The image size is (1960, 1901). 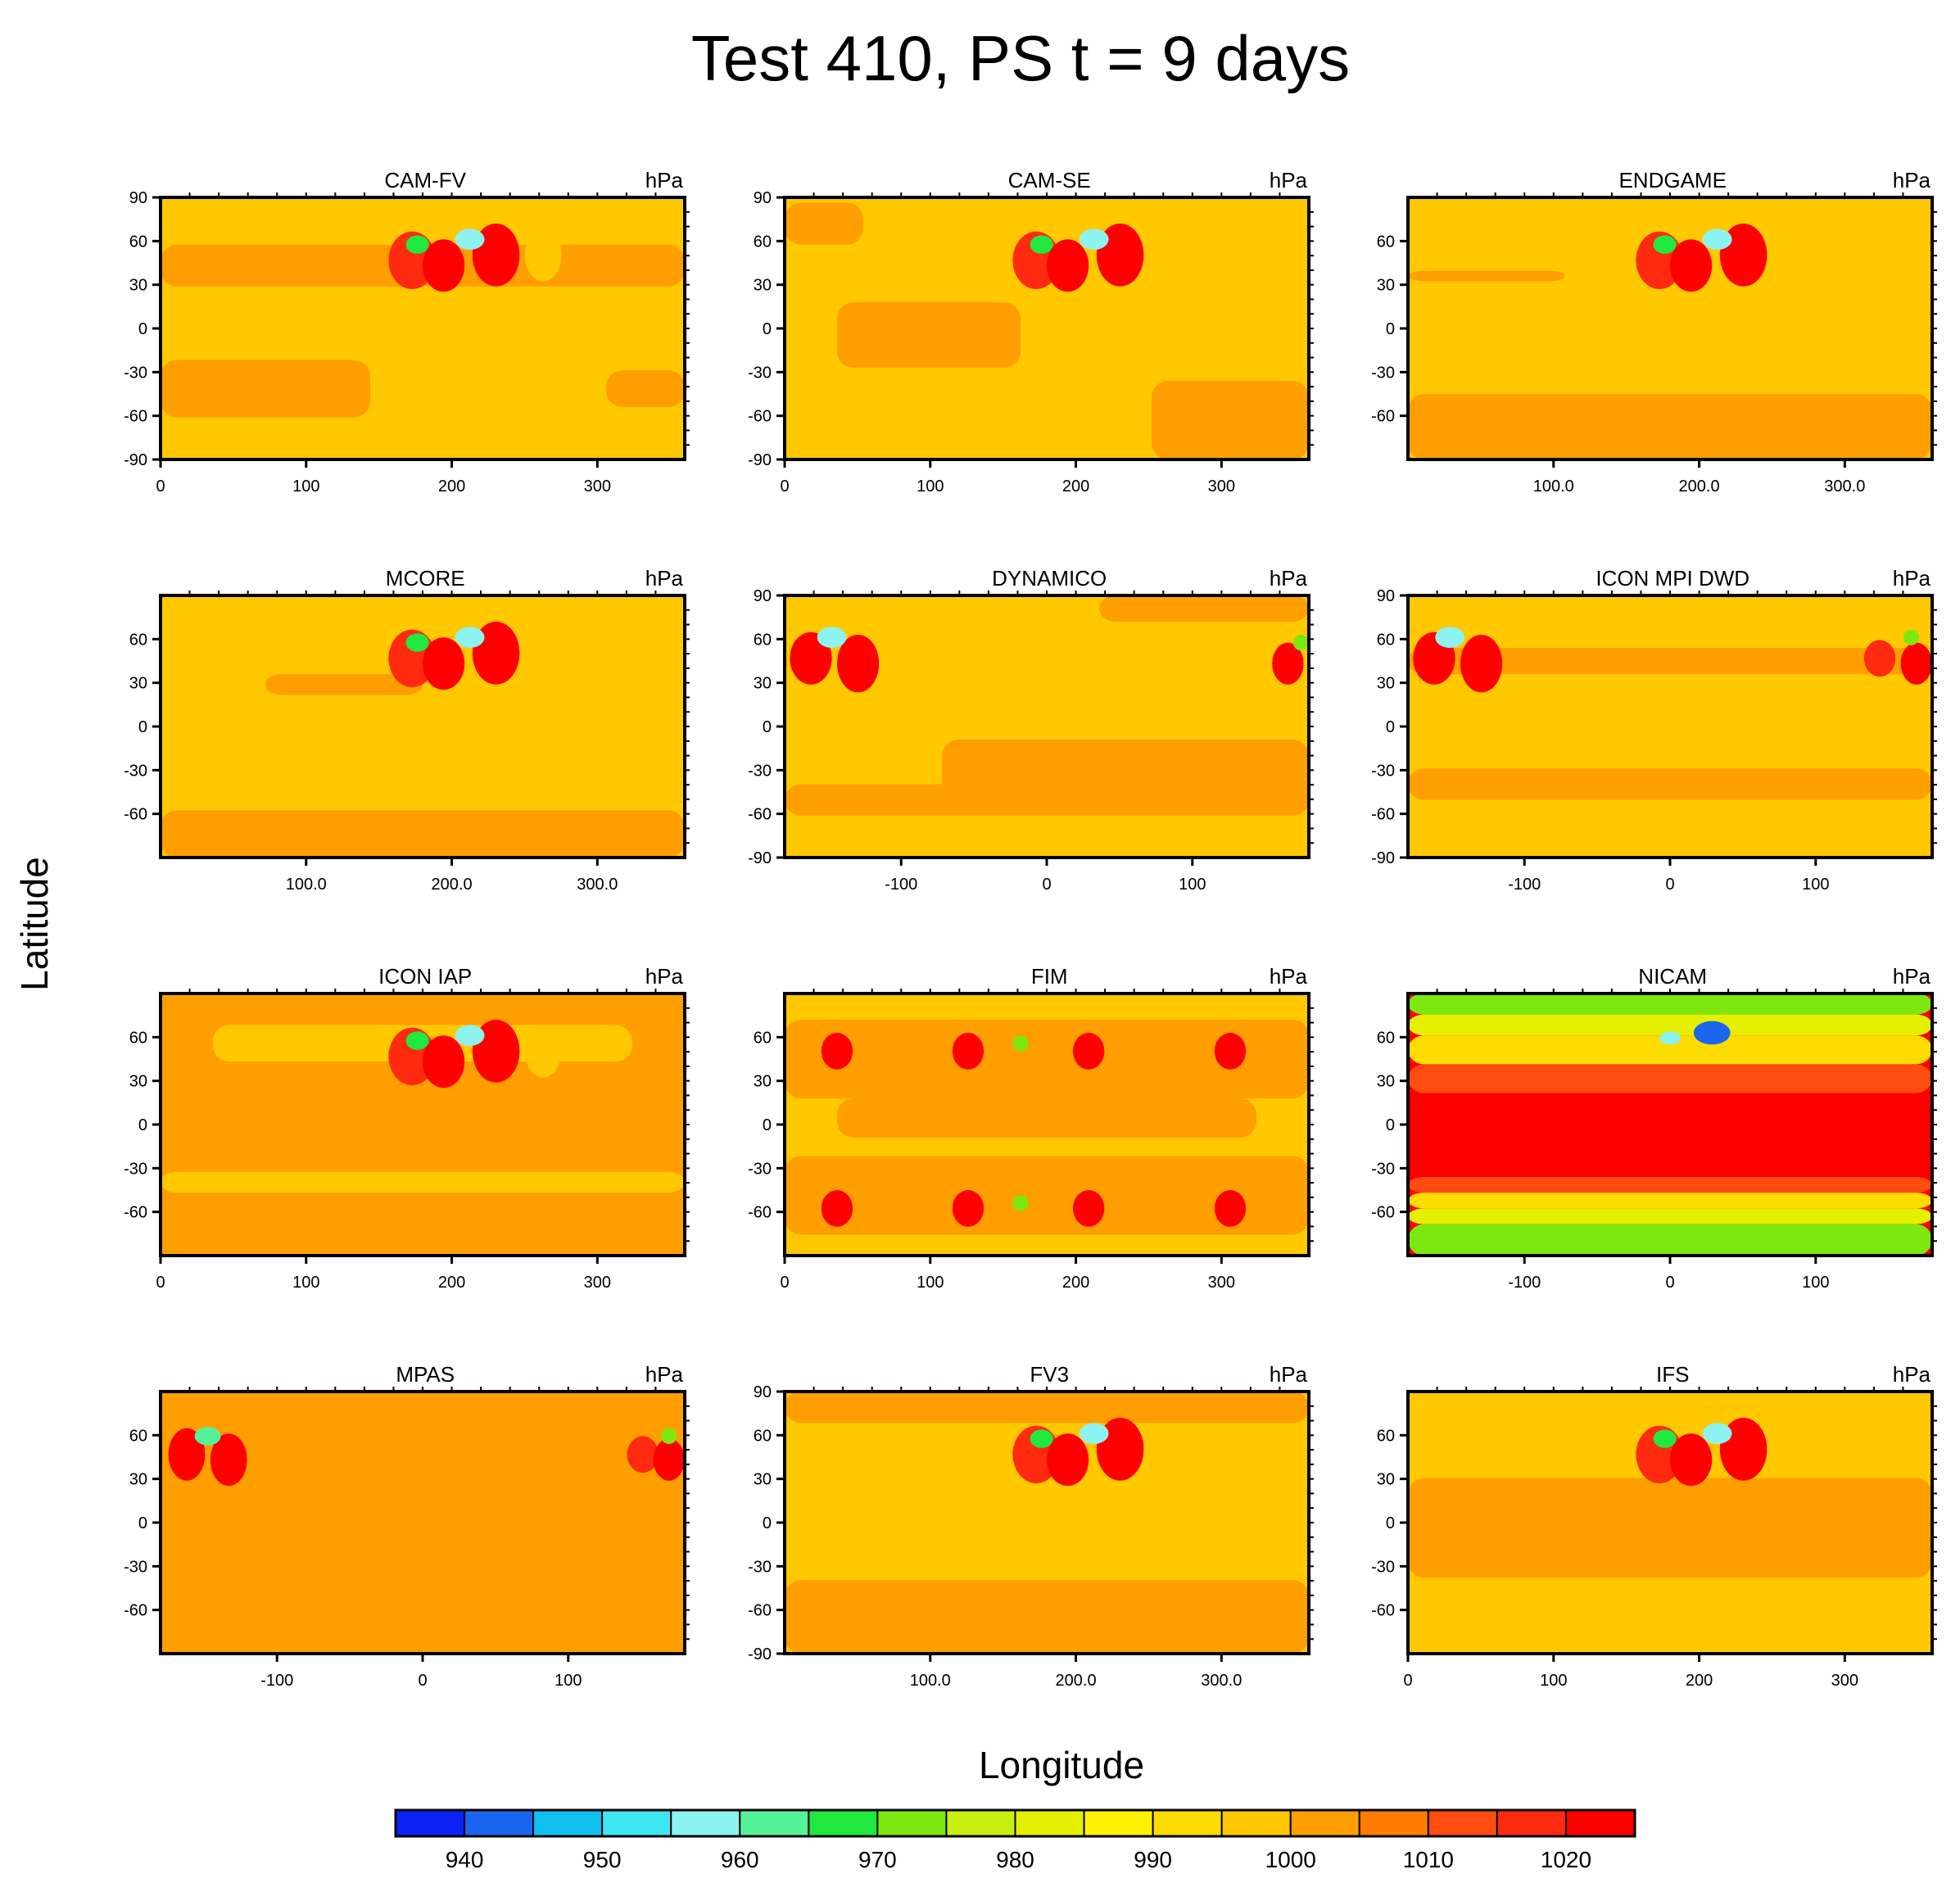 I want to click on x-tick-label: 100.0, so click(x=931, y=1681).